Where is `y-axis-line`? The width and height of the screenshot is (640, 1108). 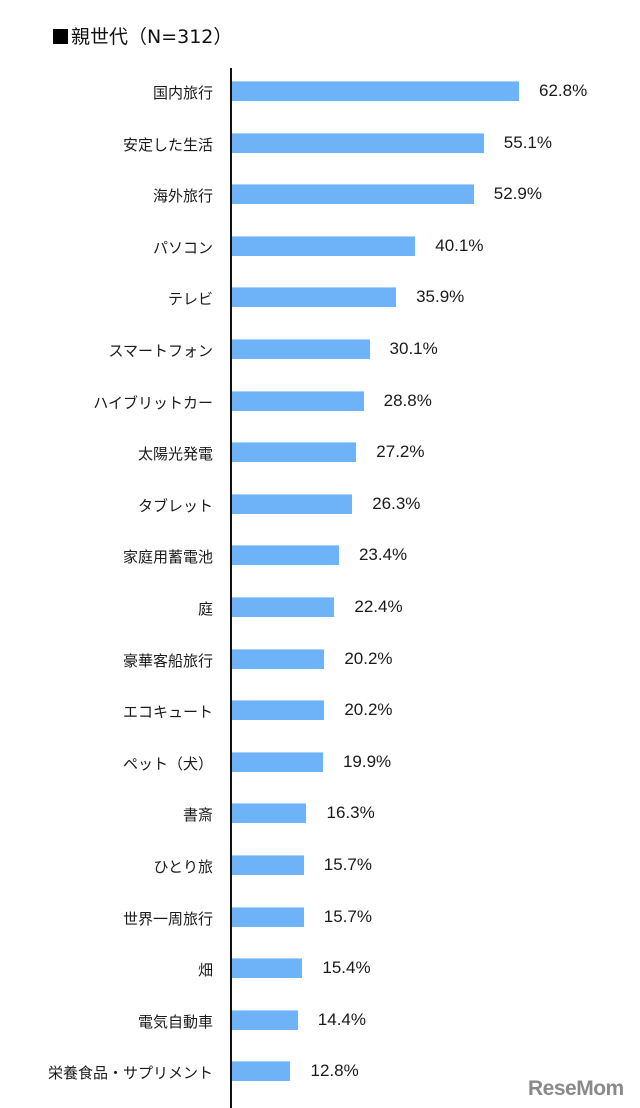
y-axis-line is located at coordinates (231, 588).